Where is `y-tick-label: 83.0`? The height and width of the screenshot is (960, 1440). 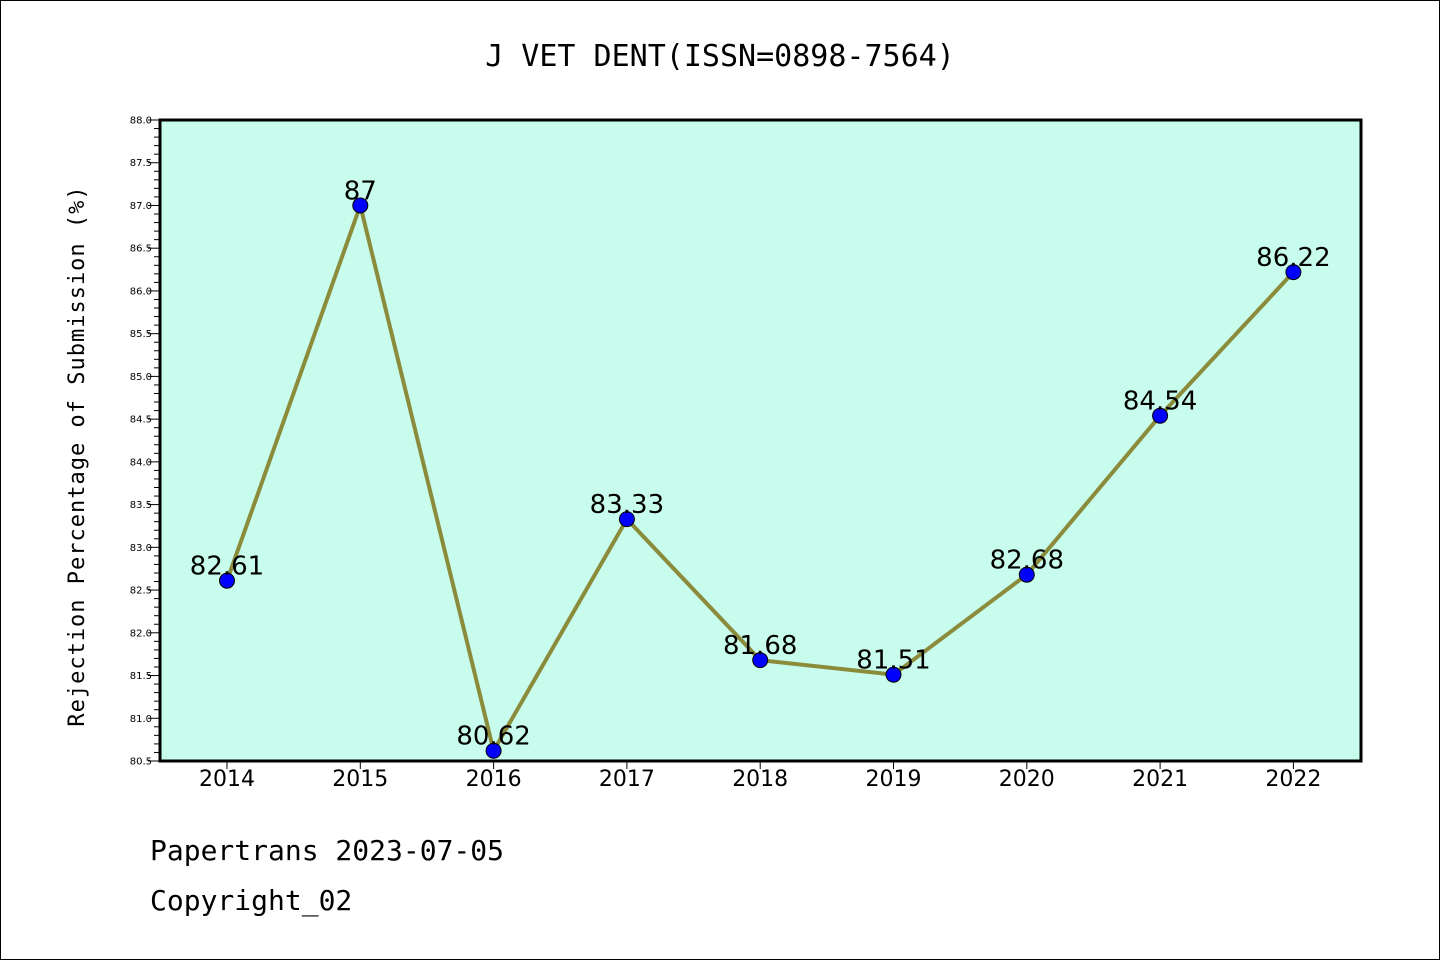
y-tick-label: 83.0 is located at coordinates (141, 548).